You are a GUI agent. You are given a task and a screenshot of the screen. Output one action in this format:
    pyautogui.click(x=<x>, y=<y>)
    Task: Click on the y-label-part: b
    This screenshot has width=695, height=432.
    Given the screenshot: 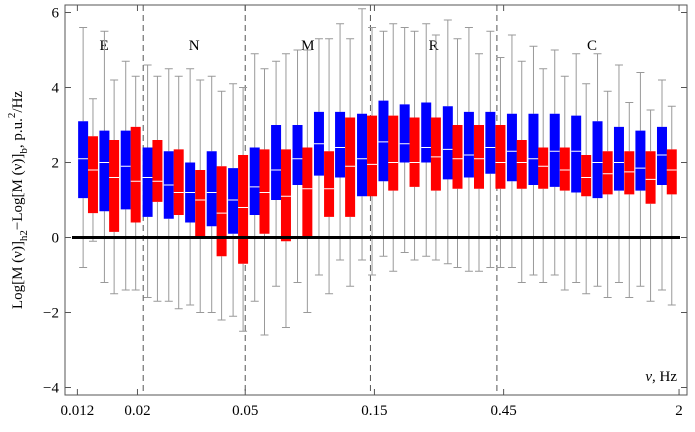 What is the action you would take?
    pyautogui.click(x=24, y=151)
    